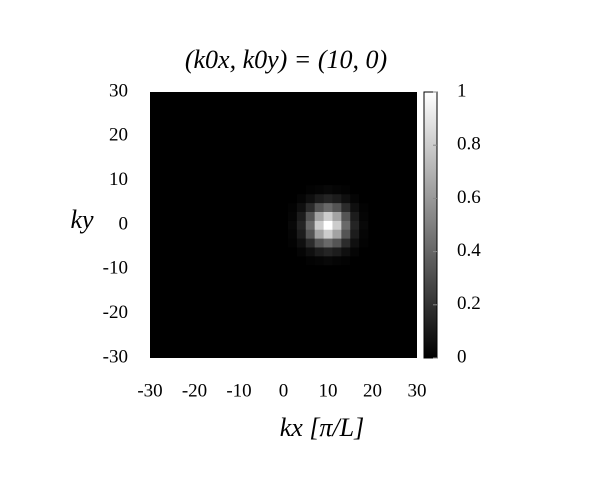  What do you see at coordinates (284, 390) in the screenshot?
I see `x-tick-label: 0` at bounding box center [284, 390].